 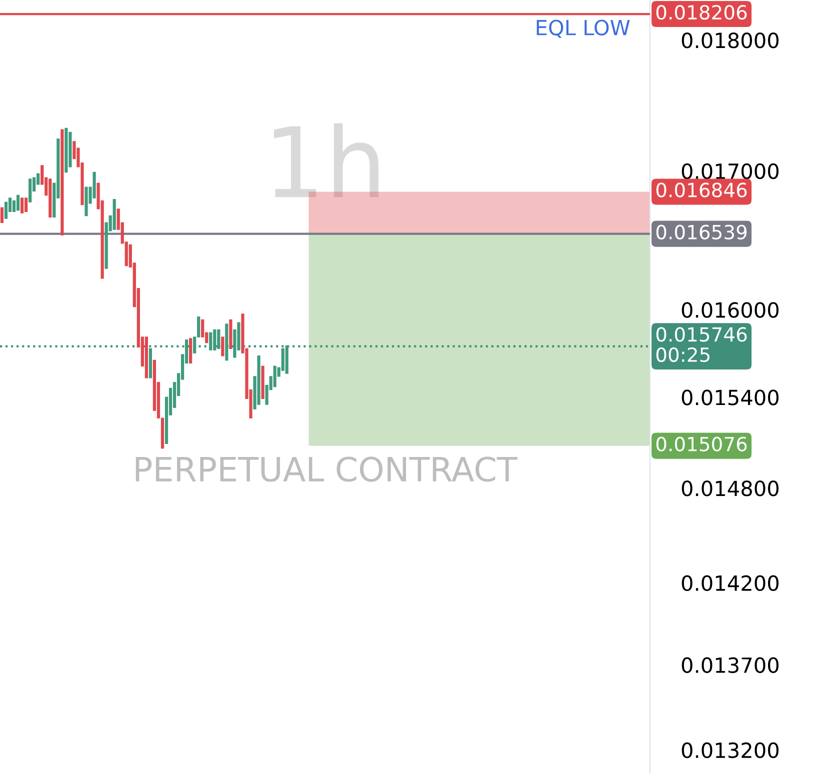 I want to click on y-tick-label: 0.014800, so click(x=730, y=488).